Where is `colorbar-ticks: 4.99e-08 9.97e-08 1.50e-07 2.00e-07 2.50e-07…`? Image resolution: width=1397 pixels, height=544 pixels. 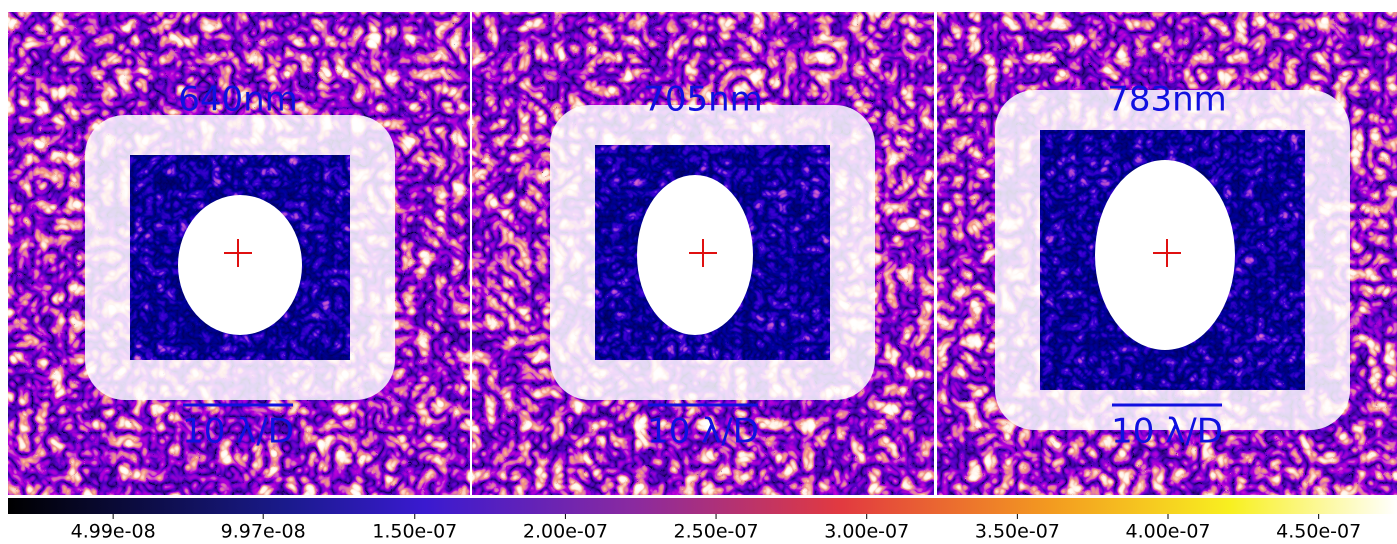 colorbar-ticks: 4.99e-08 9.97e-08 1.50e-07 2.00e-07 2.50e-07… is located at coordinates (716, 528).